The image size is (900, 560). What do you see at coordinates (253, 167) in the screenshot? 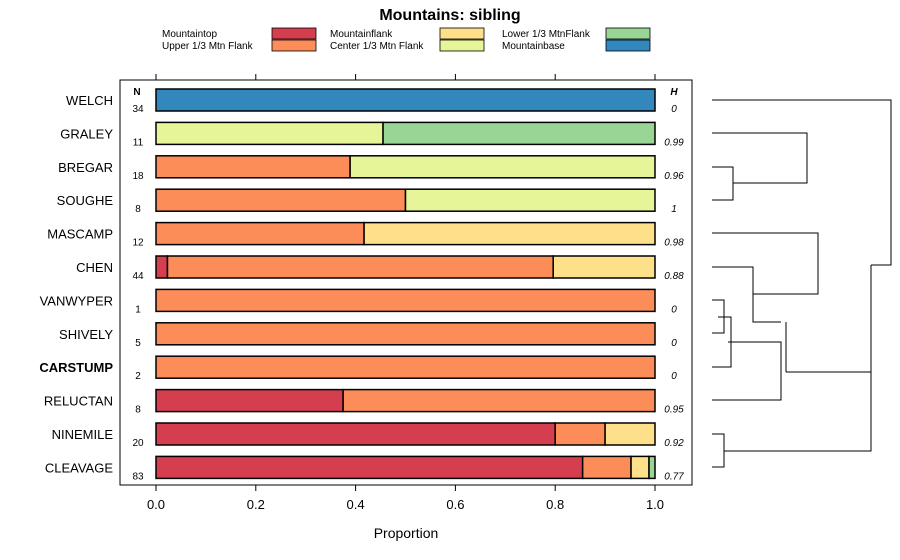
I see `bar-segment-bregar-upper-1-3-mtn-flank` at bounding box center [253, 167].